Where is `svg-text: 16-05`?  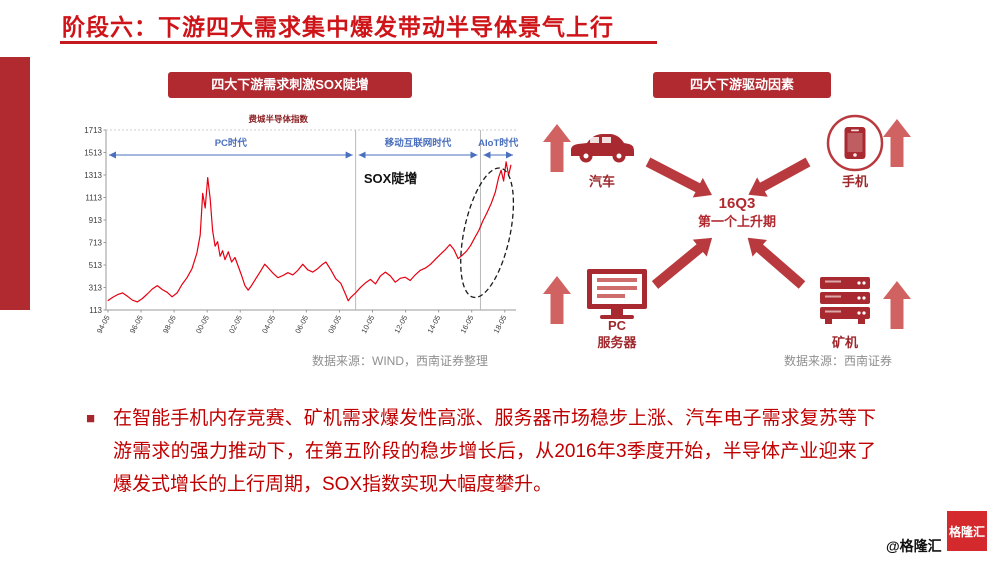 svg-text: 16-05 is located at coordinates (467, 324).